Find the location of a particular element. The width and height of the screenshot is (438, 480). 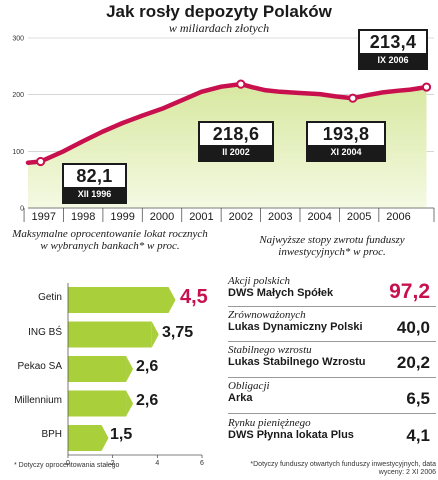

bank-value-millennium: 2,6 is located at coordinates (147, 400).